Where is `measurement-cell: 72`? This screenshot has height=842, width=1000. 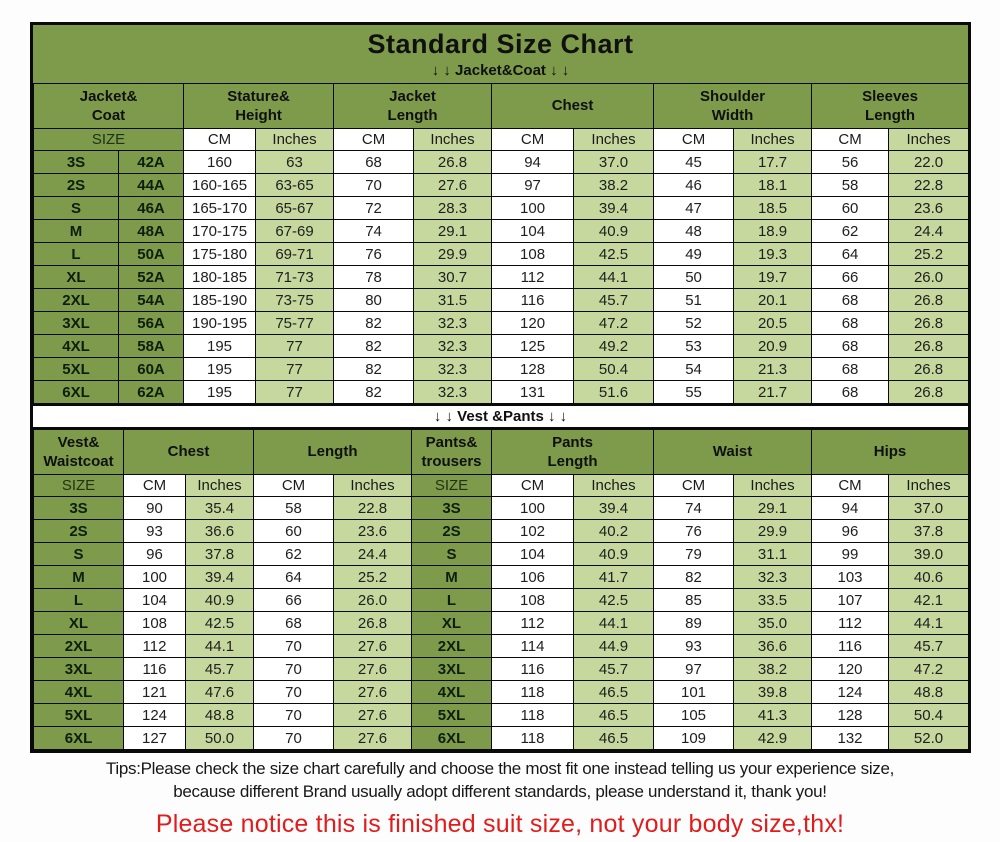
measurement-cell: 72 is located at coordinates (374, 208).